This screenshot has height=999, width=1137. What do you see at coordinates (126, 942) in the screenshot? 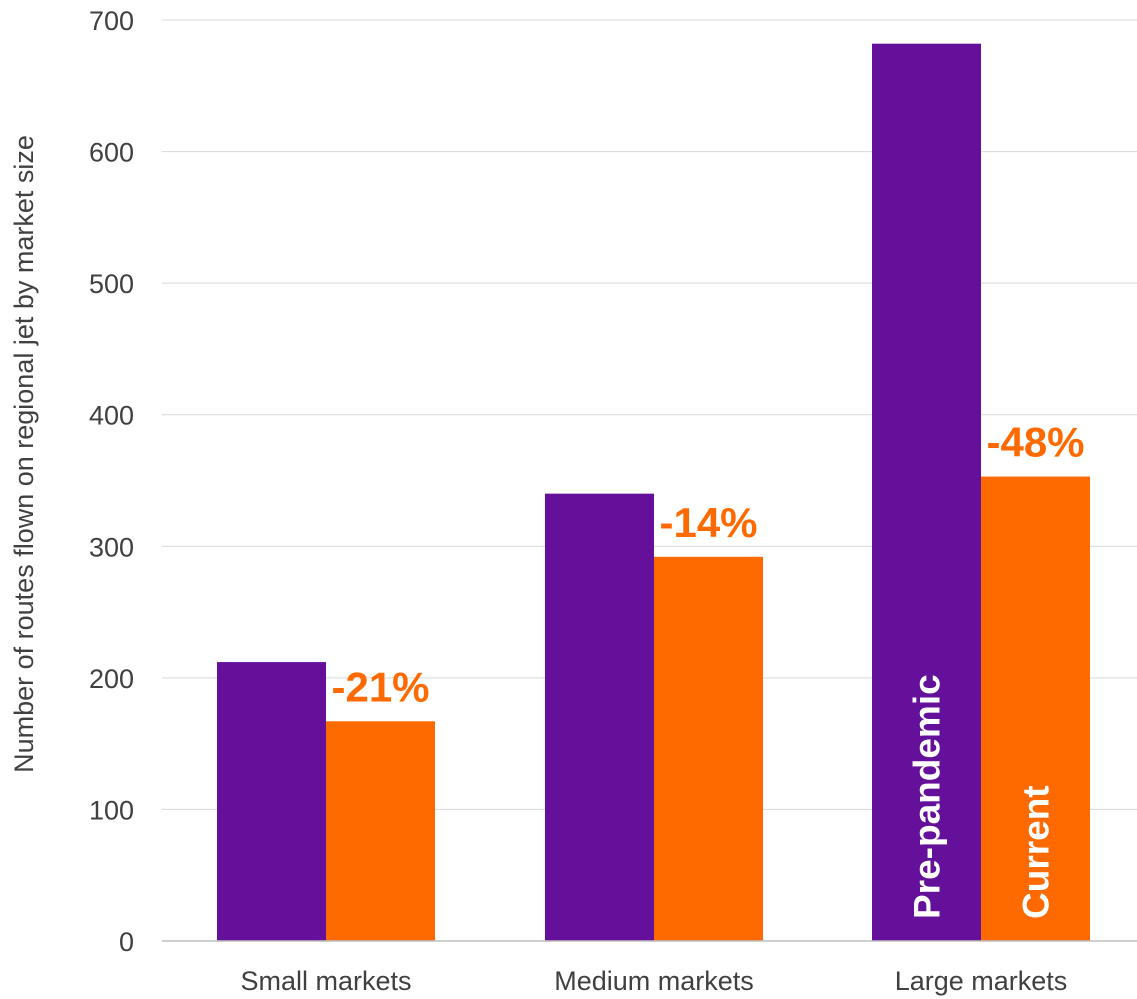
I see `y-tick-label: 0` at bounding box center [126, 942].